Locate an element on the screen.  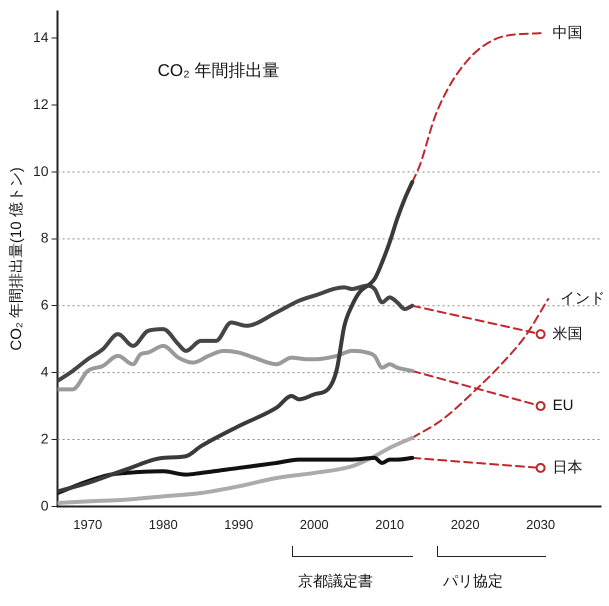
y-tick-label: 0 is located at coordinates (44, 505).